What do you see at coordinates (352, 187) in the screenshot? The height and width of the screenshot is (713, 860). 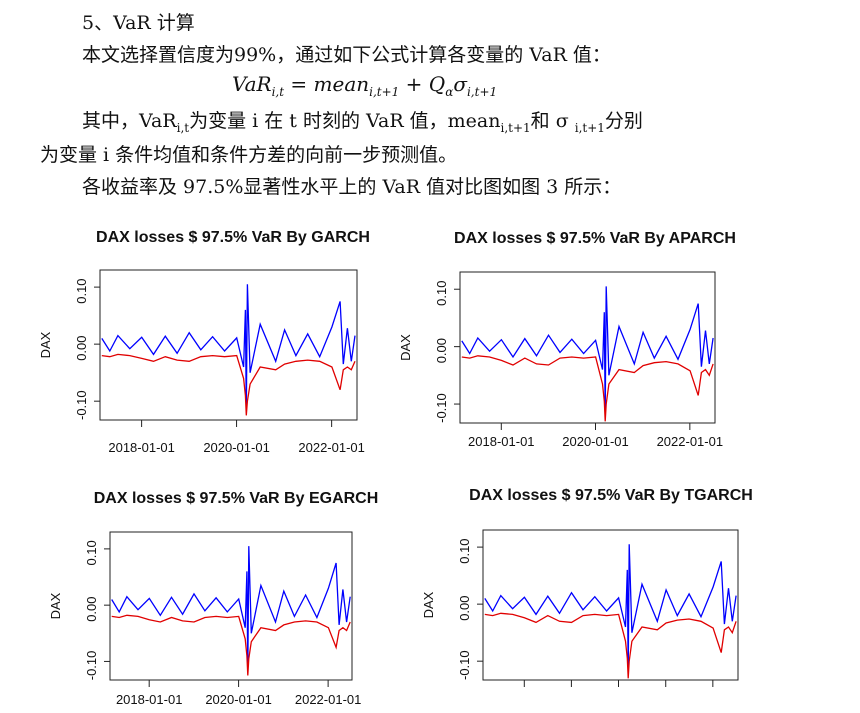 I see `paragraph: 各收益率及 97.5%显著性水平上的 VaR 值对比图如图 3 所示：` at bounding box center [352, 187].